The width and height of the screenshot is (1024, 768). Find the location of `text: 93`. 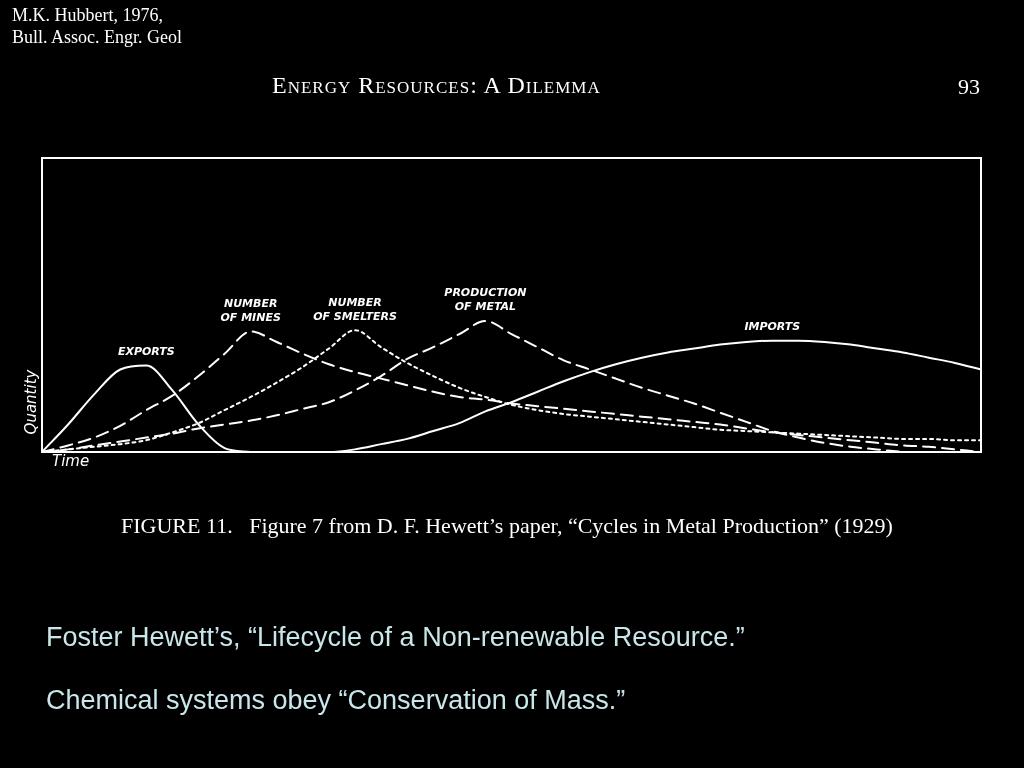

text: 93 is located at coordinates (969, 87).